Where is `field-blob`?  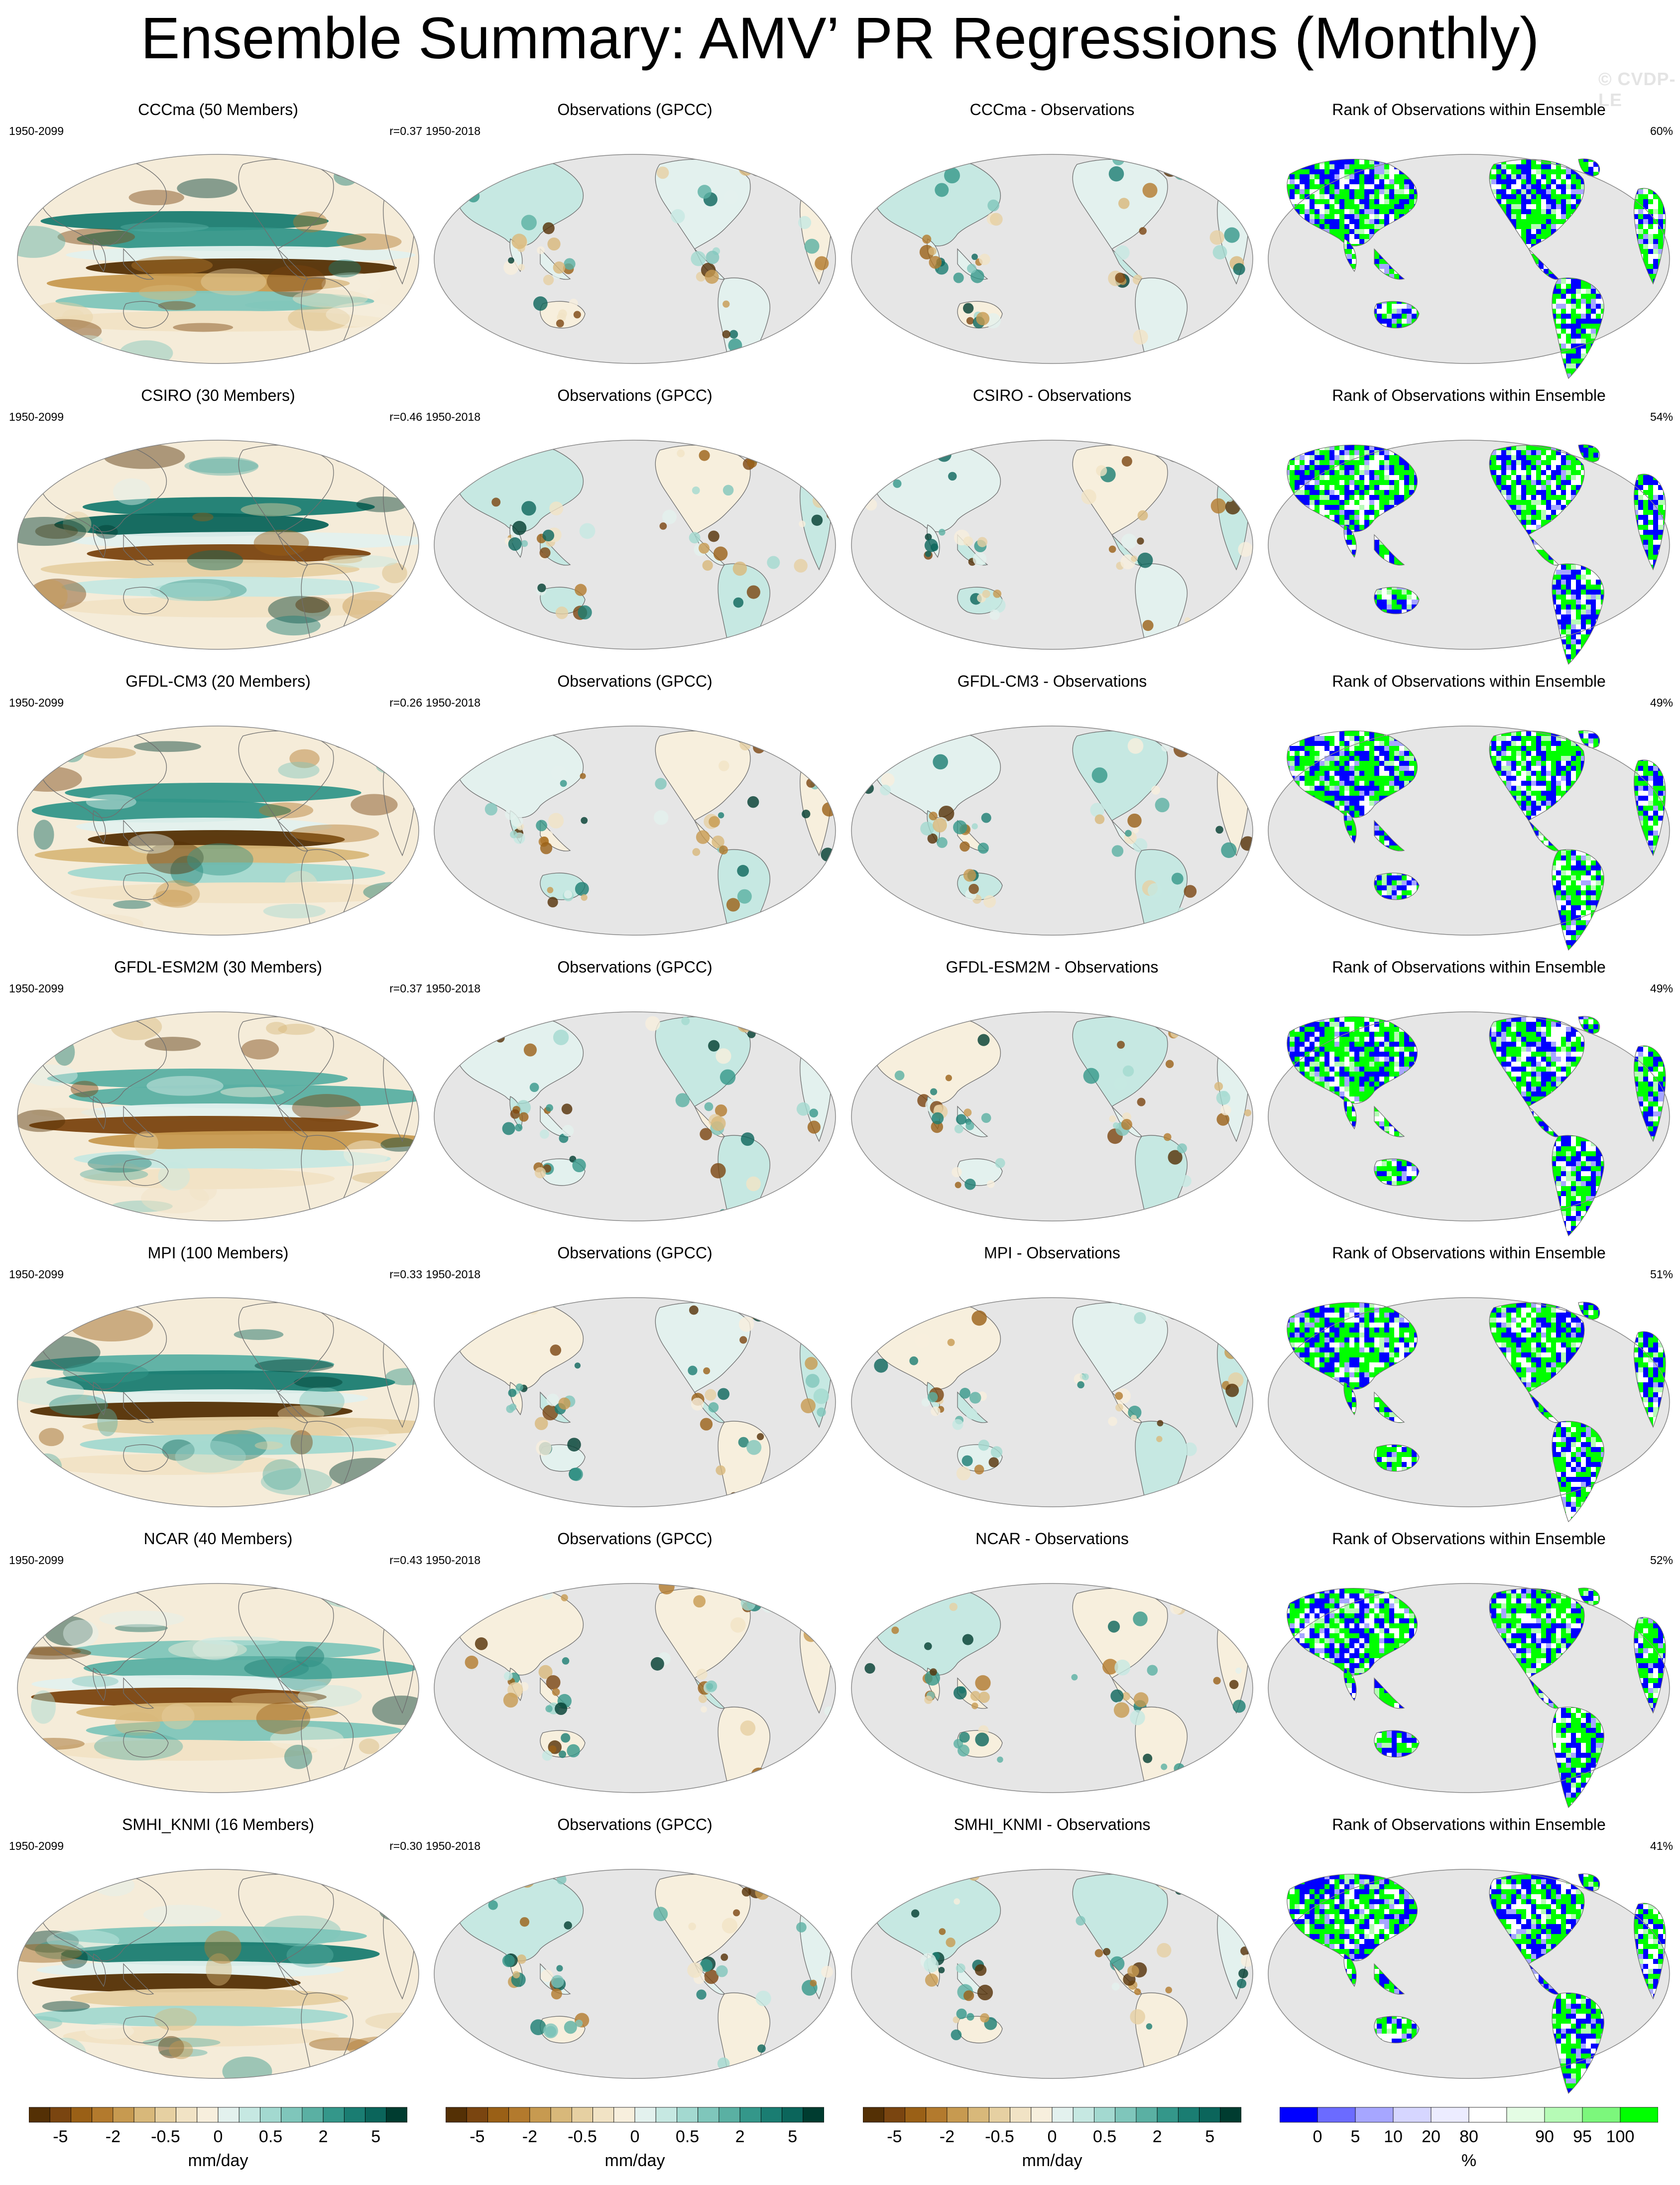
field-blob is located at coordinates (363, 561).